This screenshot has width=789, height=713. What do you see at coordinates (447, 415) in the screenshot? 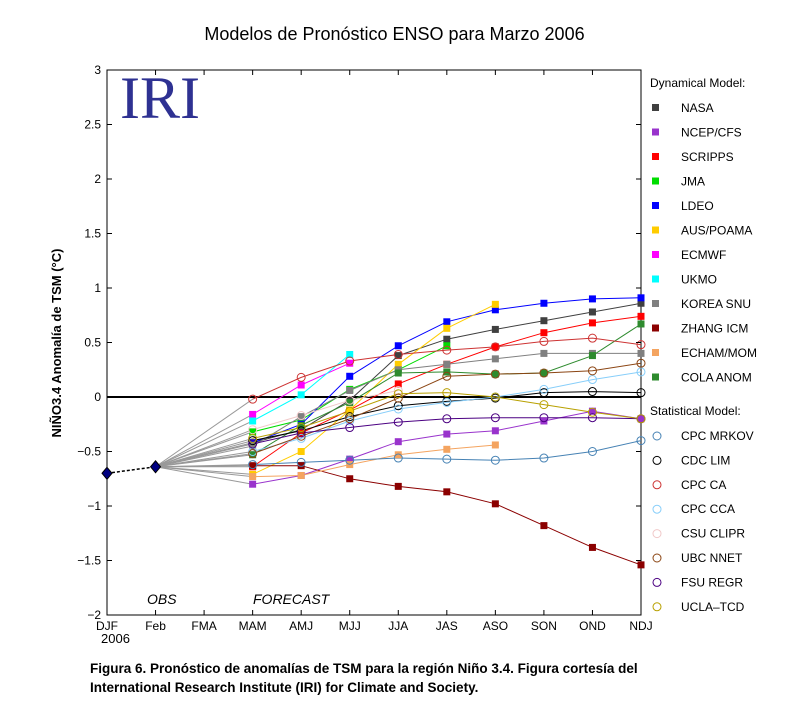
I see `series-line-ucla-tcd` at bounding box center [447, 415].